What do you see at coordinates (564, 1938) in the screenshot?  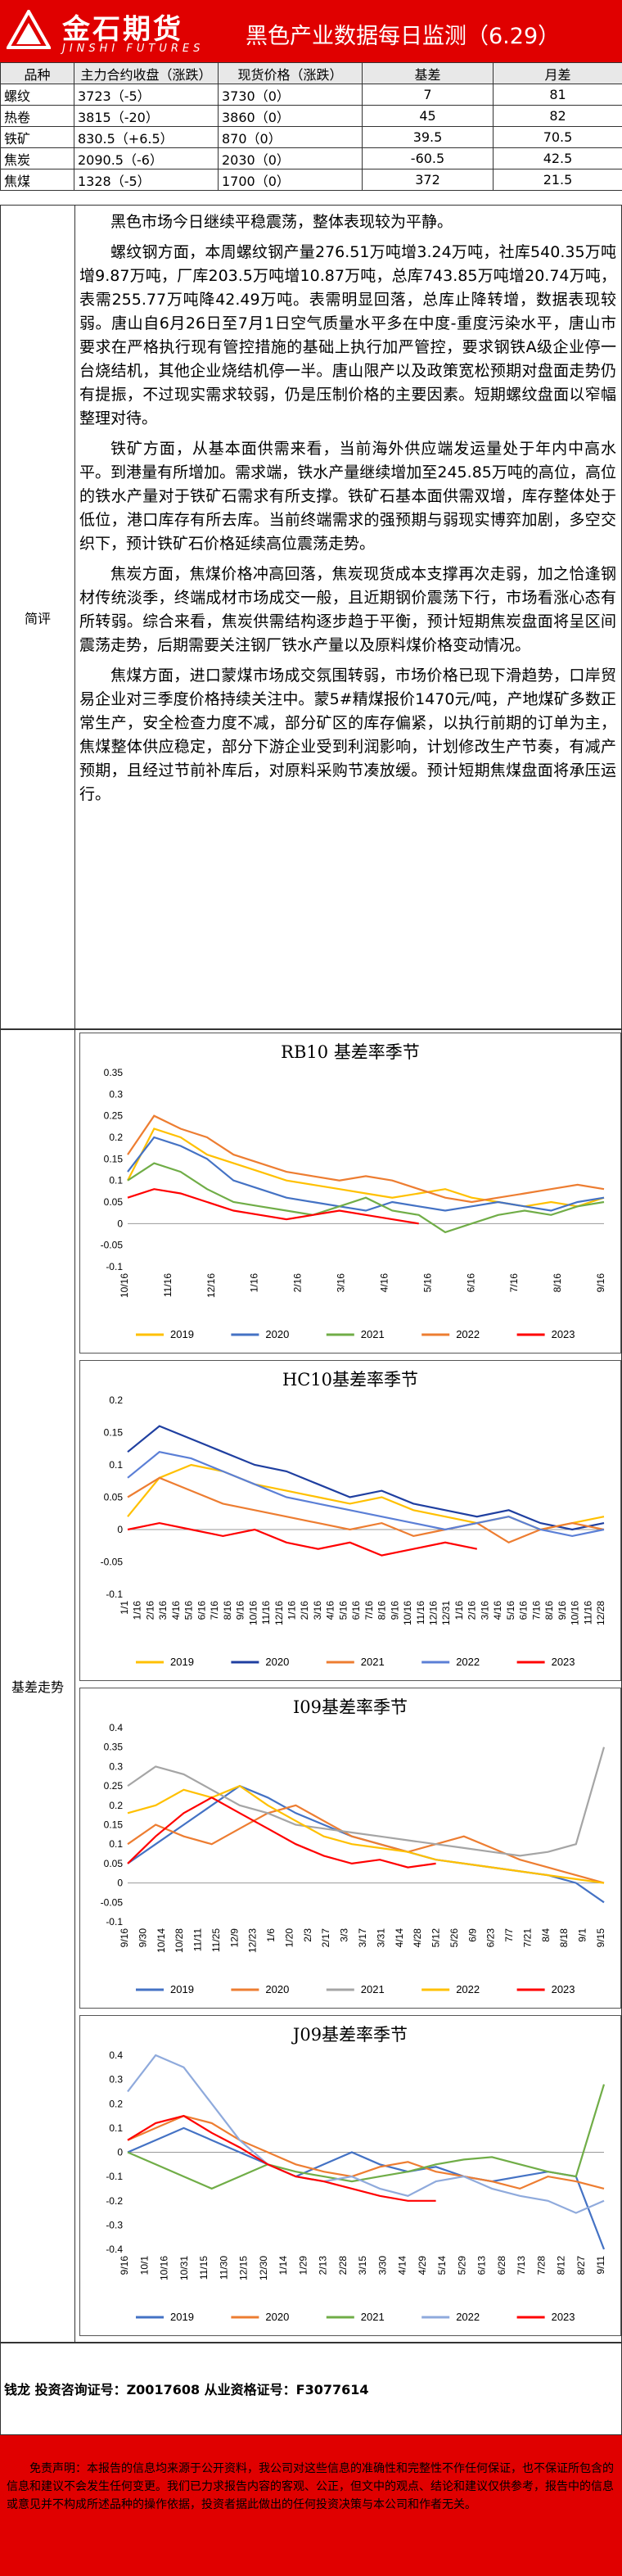 I see `x-tick-label: 8/18` at bounding box center [564, 1938].